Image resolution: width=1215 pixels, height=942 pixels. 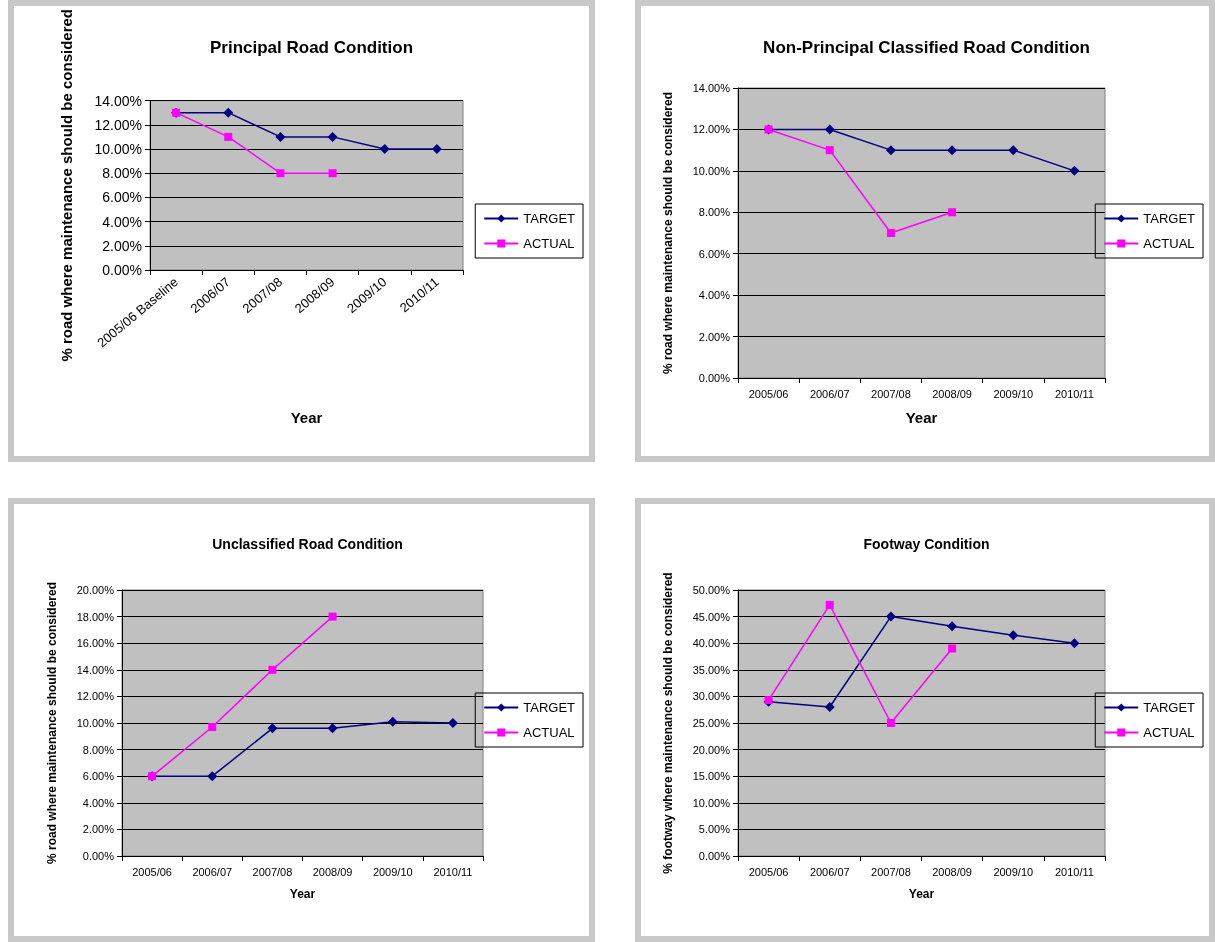 I want to click on chart-title: Principal Road Condition, so click(x=311, y=47).